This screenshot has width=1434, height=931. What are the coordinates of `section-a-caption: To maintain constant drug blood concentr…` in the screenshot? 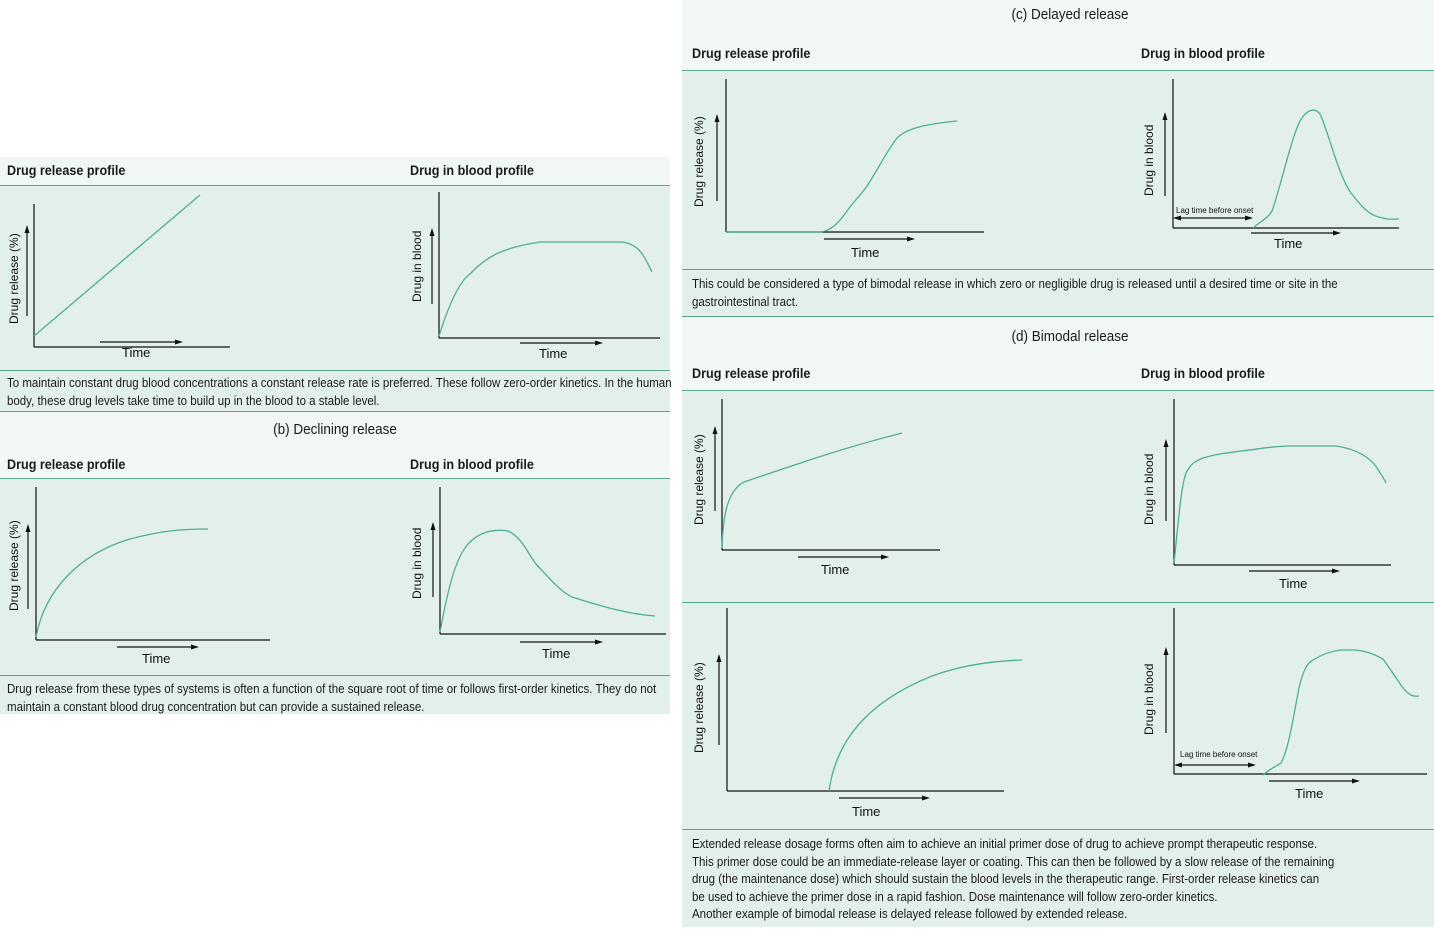 It's located at (339, 392).